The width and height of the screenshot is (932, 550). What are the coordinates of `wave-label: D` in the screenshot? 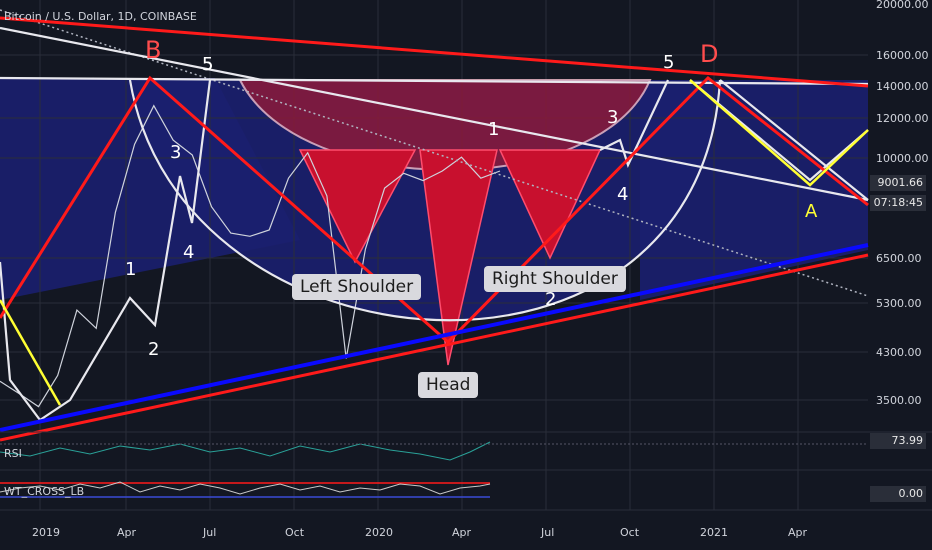 It's located at (709, 54).